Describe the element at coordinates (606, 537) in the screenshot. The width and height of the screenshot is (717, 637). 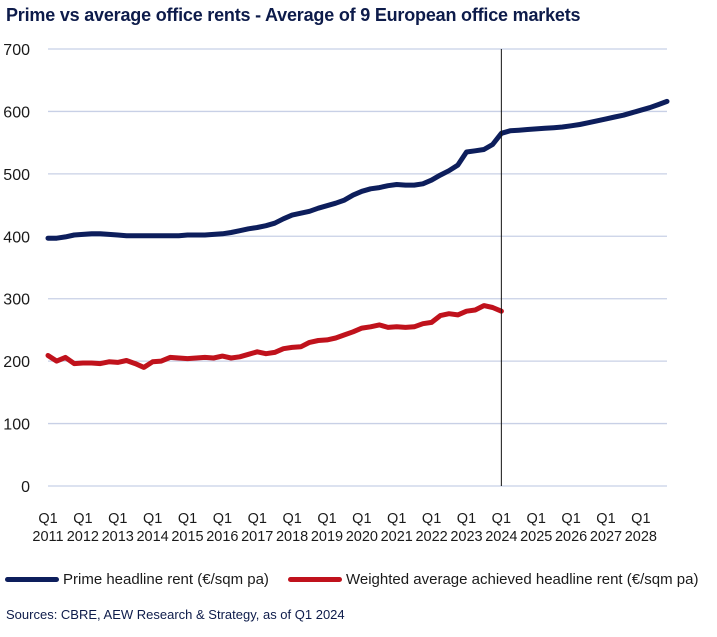
I see `x-tick-year-2027: 2027` at that location.